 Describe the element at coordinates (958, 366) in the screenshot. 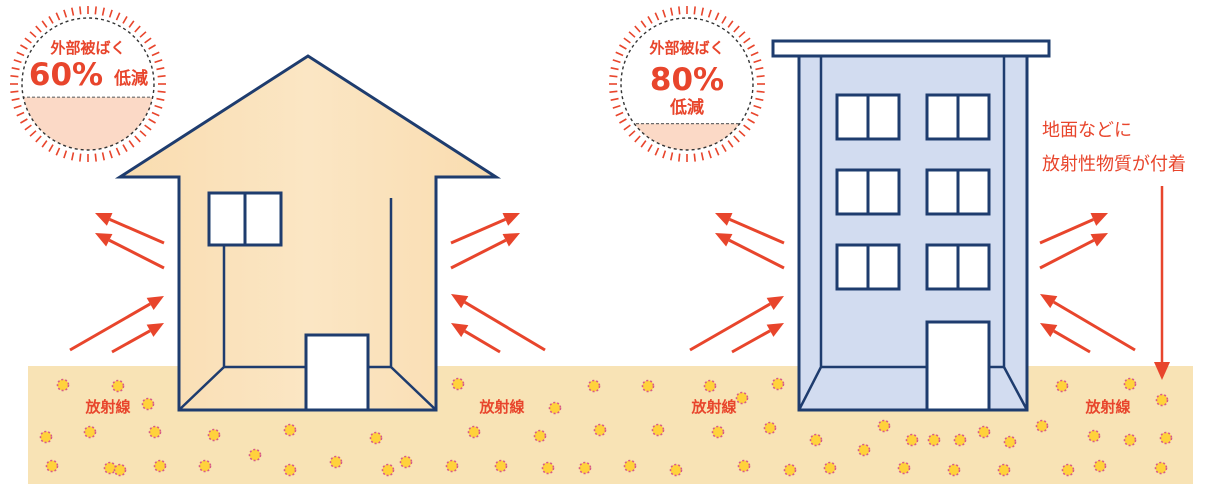

I see `building-door` at that location.